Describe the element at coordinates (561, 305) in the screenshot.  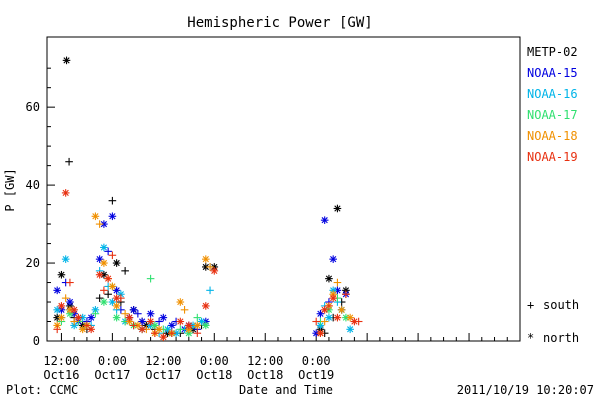
I see `symbol-legend-south-label: south` at that location.